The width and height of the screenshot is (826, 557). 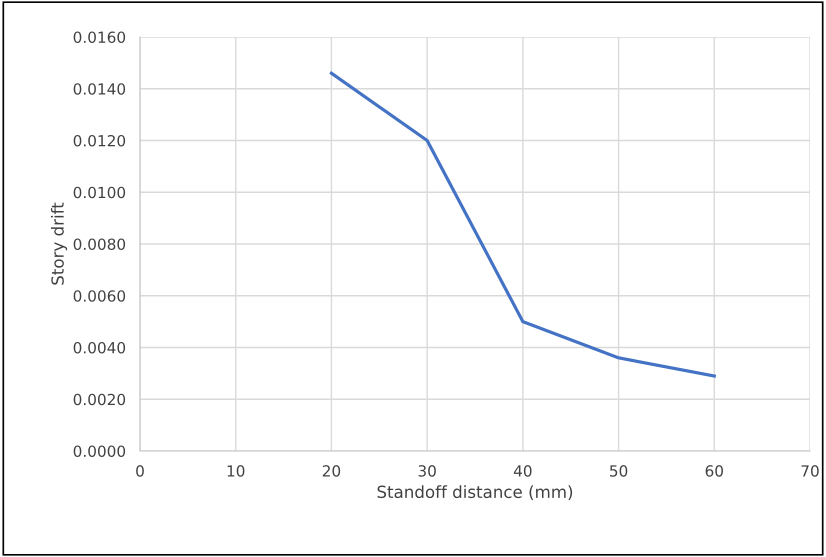 What do you see at coordinates (427, 471) in the screenshot?
I see `x-tick-label: 30` at bounding box center [427, 471].